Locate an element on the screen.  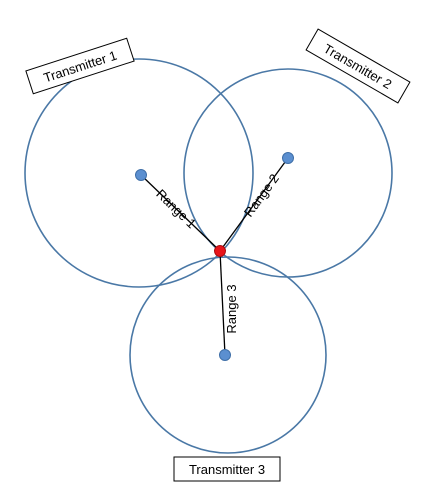
transmitter-1-label-box is located at coordinates (80, 66).